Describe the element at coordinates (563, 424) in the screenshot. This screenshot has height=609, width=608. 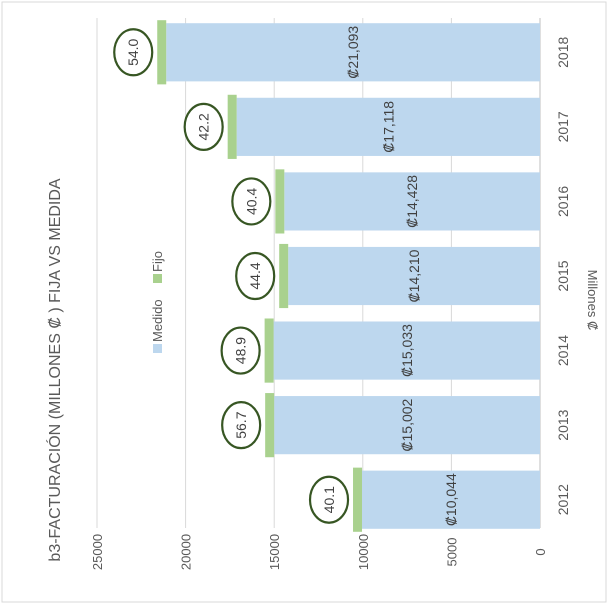
I see `x-tick-label: 2013` at that location.